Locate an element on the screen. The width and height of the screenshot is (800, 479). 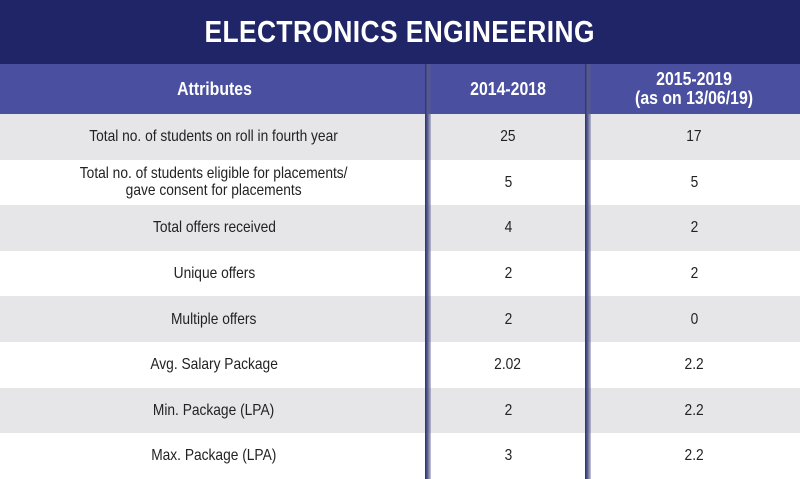
header-2015-2019-line1: 2015-2019 is located at coordinates (694, 79).